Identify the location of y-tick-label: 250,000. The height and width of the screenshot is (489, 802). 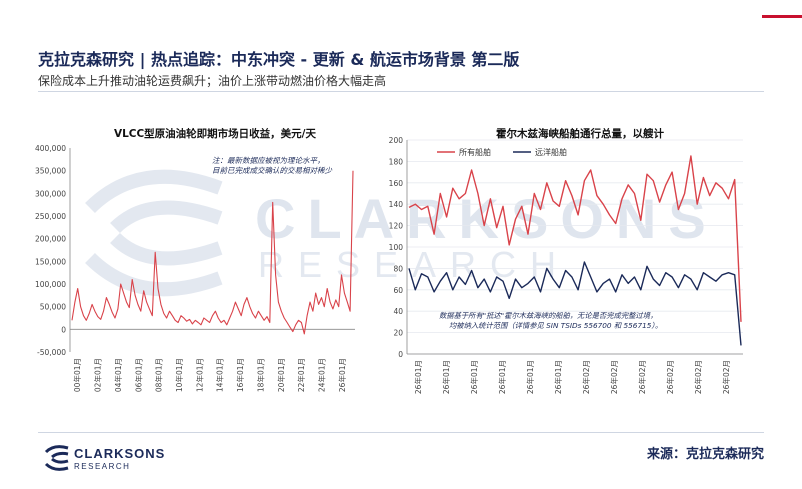
(50, 216).